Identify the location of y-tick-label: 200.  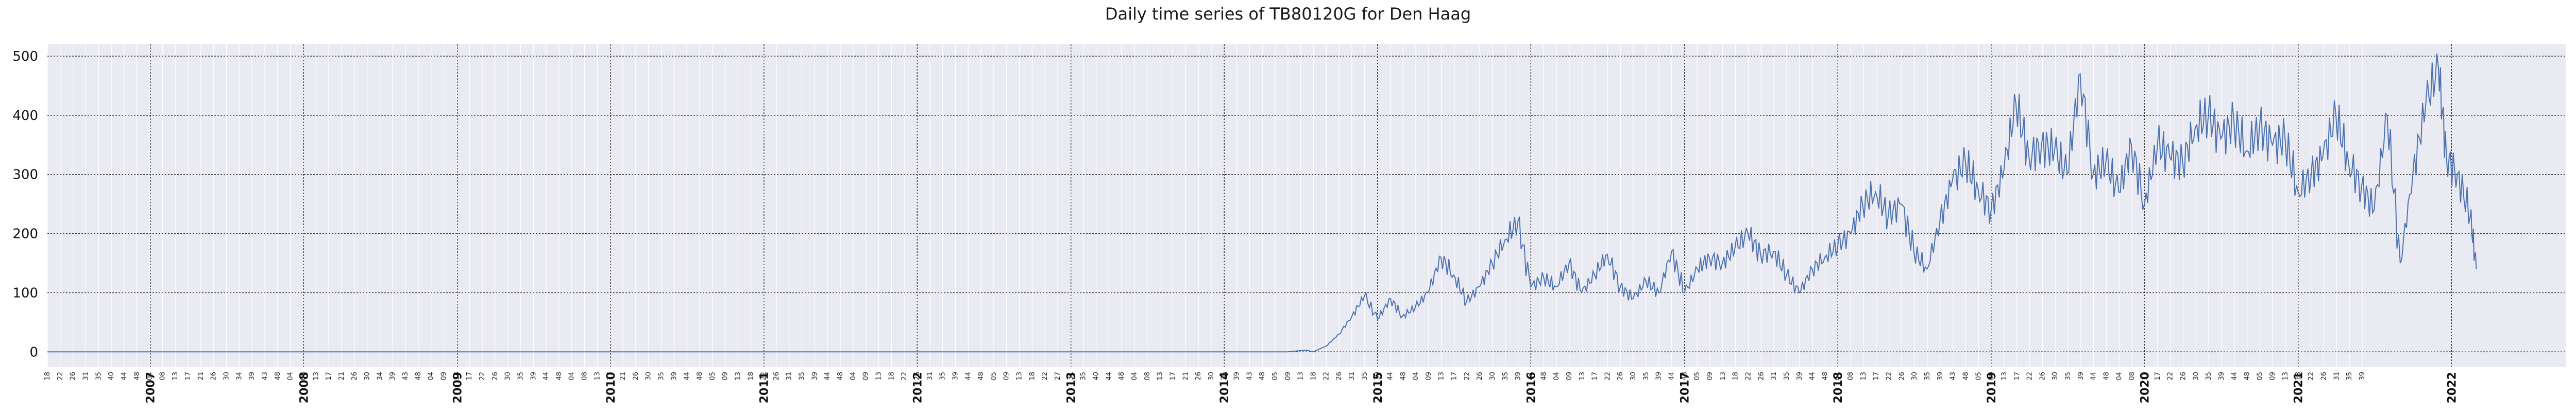
(25, 234).